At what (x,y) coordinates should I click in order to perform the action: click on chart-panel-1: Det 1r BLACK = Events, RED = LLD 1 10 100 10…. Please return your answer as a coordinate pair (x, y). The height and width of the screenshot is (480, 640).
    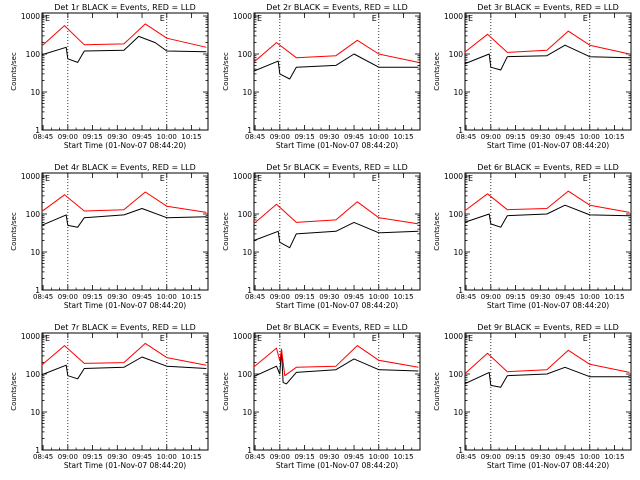
    Looking at the image, I should click on (109, 76).